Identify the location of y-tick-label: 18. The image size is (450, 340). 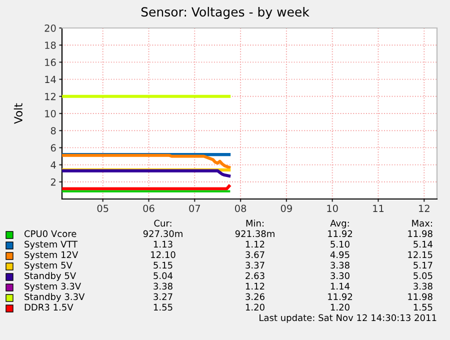
(50, 45).